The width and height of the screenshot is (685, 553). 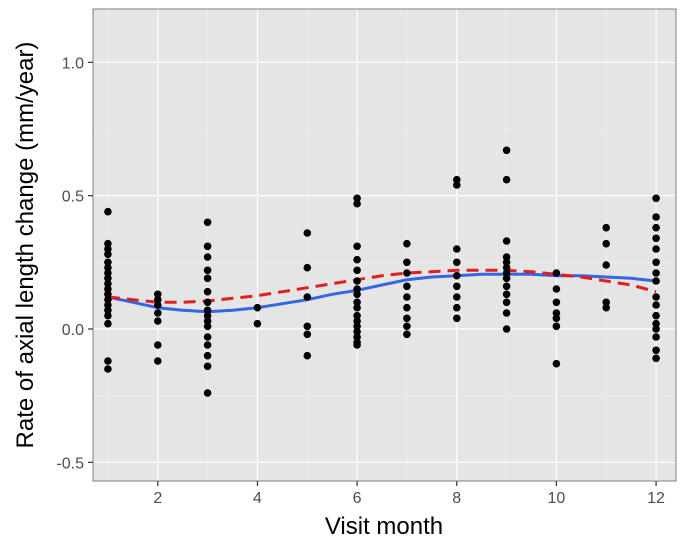 What do you see at coordinates (25, 245) in the screenshot?
I see `y-axis-title: Rate of axial length change (mm/year)` at bounding box center [25, 245].